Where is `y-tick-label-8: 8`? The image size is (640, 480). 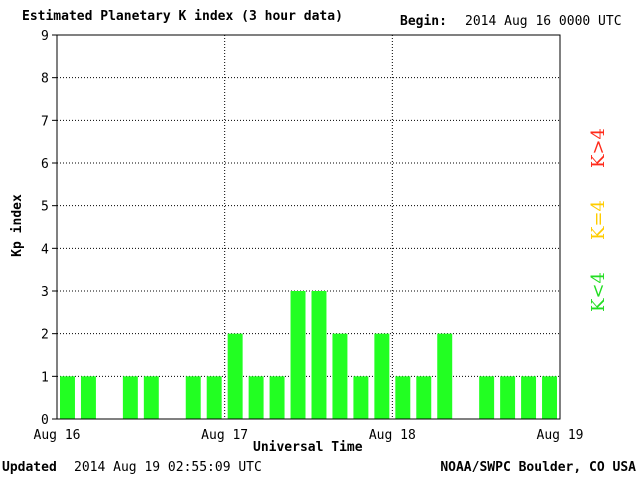
y-tick-label-8: 8 is located at coordinates (45, 79).